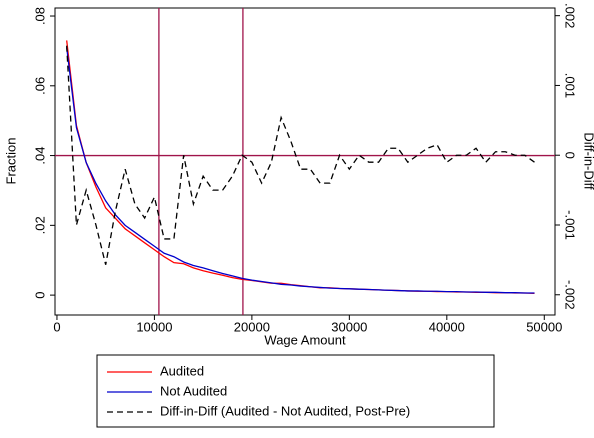 The width and height of the screenshot is (594, 438). I want to click on y-tick-label: .06, so click(39, 86).